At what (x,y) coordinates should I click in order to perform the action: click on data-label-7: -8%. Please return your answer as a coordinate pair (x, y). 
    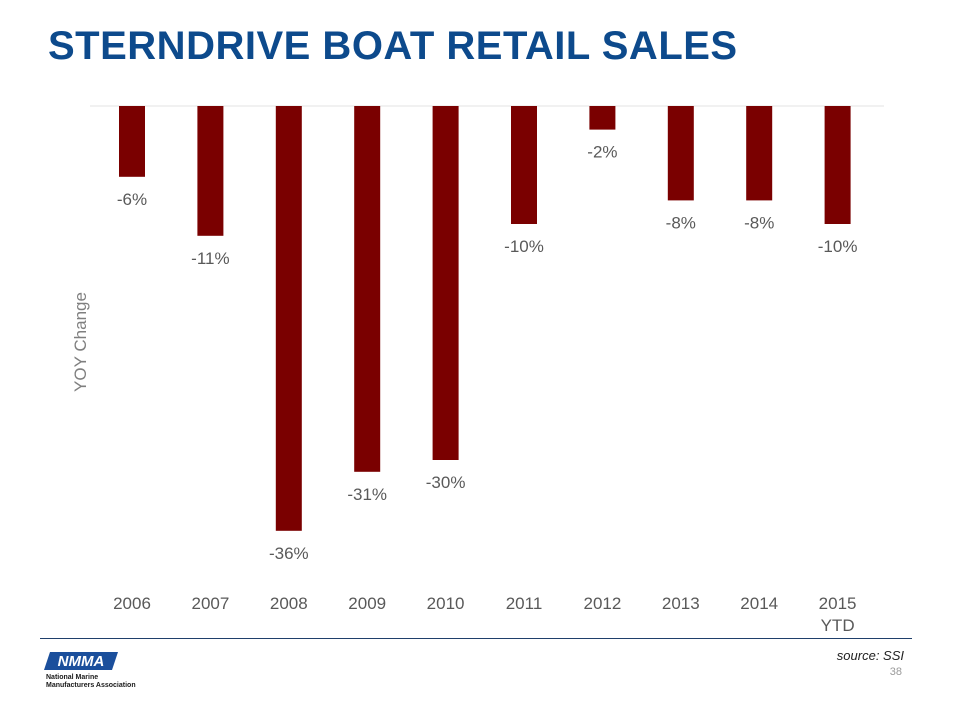
    Looking at the image, I should click on (681, 222).